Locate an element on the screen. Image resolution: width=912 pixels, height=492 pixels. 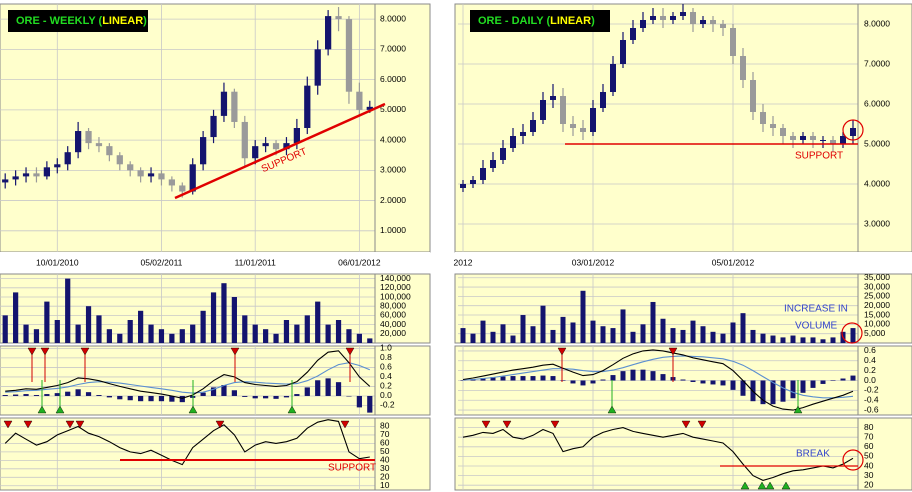
y-tick-label: 80,000 is located at coordinates (393, 305).